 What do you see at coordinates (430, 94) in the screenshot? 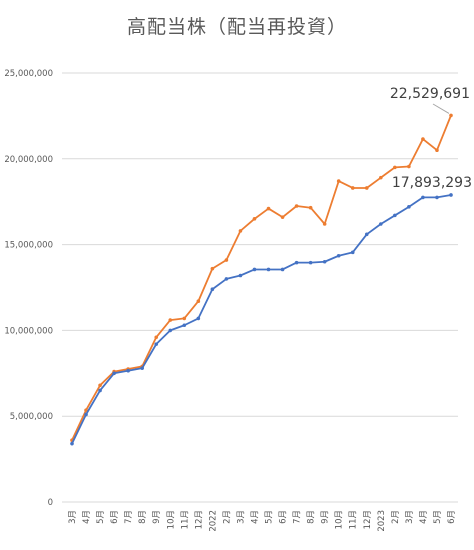
I see `end-value-label: 22,529,691` at bounding box center [430, 94].